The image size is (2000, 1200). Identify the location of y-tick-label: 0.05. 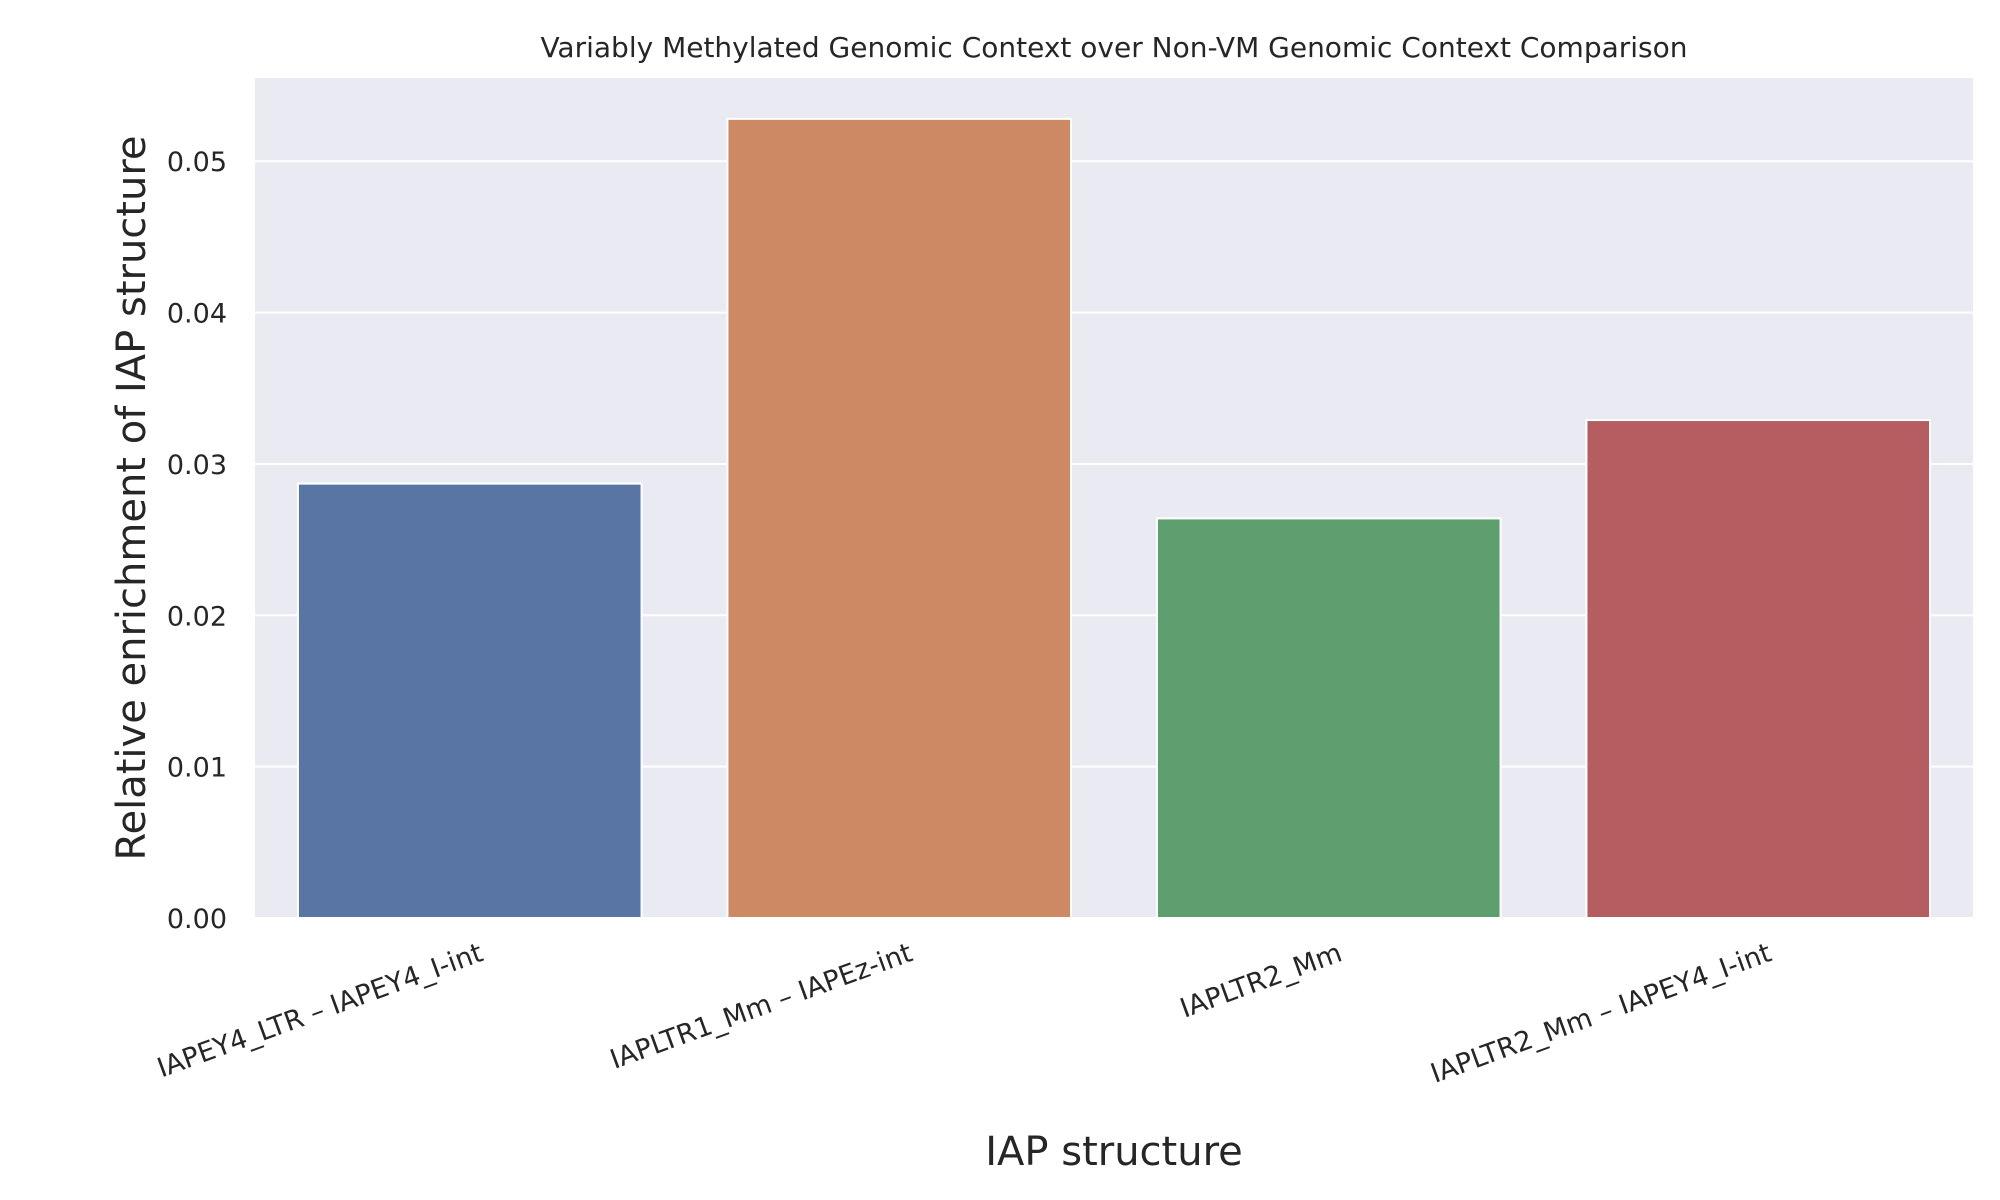
(197, 162).